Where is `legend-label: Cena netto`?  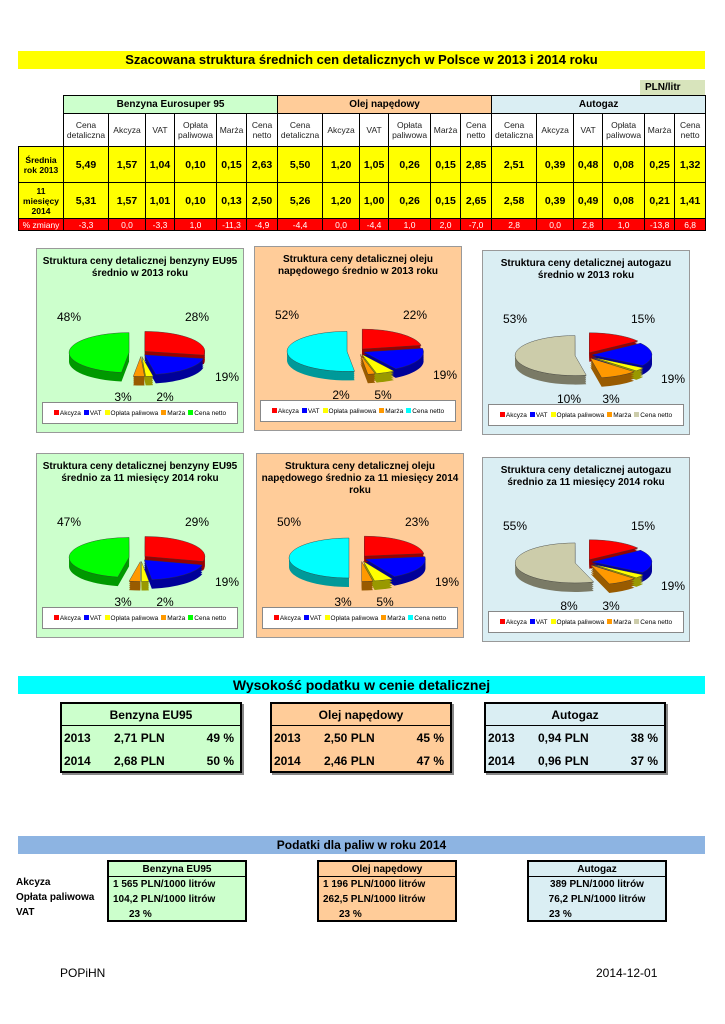 legend-label: Cena netto is located at coordinates (656, 415).